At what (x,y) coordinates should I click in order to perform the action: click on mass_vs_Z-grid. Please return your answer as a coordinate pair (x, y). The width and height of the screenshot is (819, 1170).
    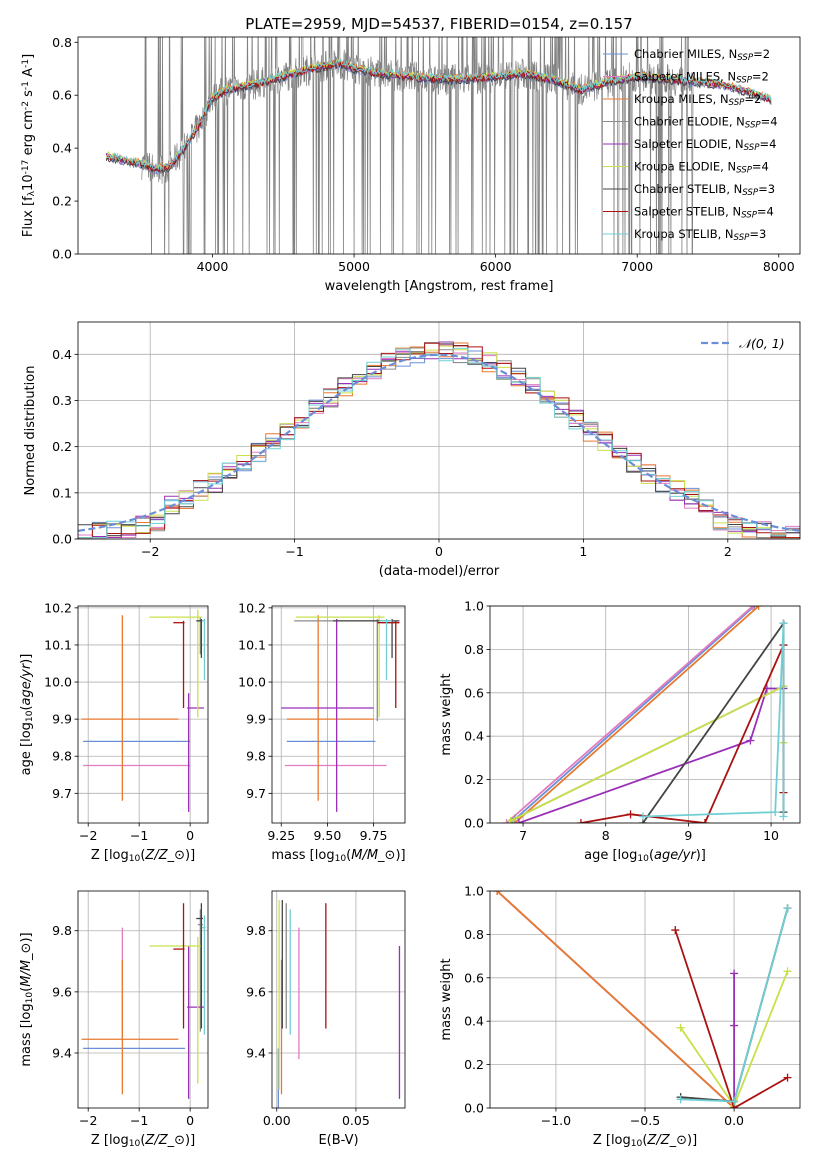
    Looking at the image, I should click on (143, 999).